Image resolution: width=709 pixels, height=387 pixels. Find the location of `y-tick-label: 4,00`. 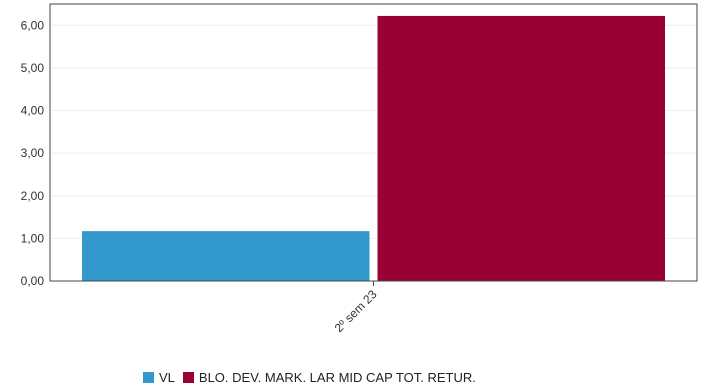

y-tick-label: 4,00 is located at coordinates (33, 111).